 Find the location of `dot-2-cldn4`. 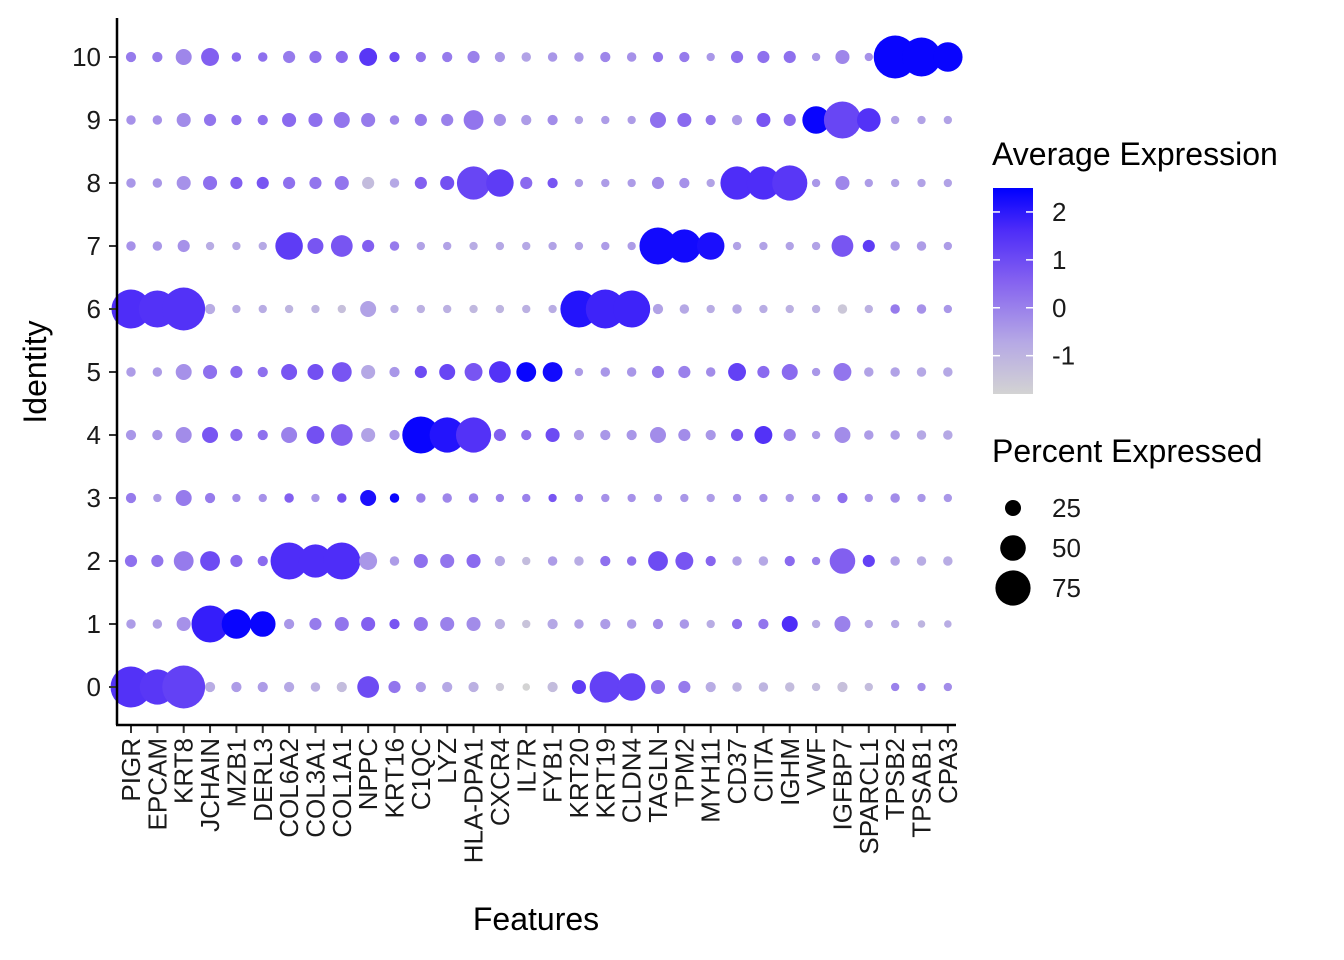

dot-2-cldn4 is located at coordinates (631, 561).